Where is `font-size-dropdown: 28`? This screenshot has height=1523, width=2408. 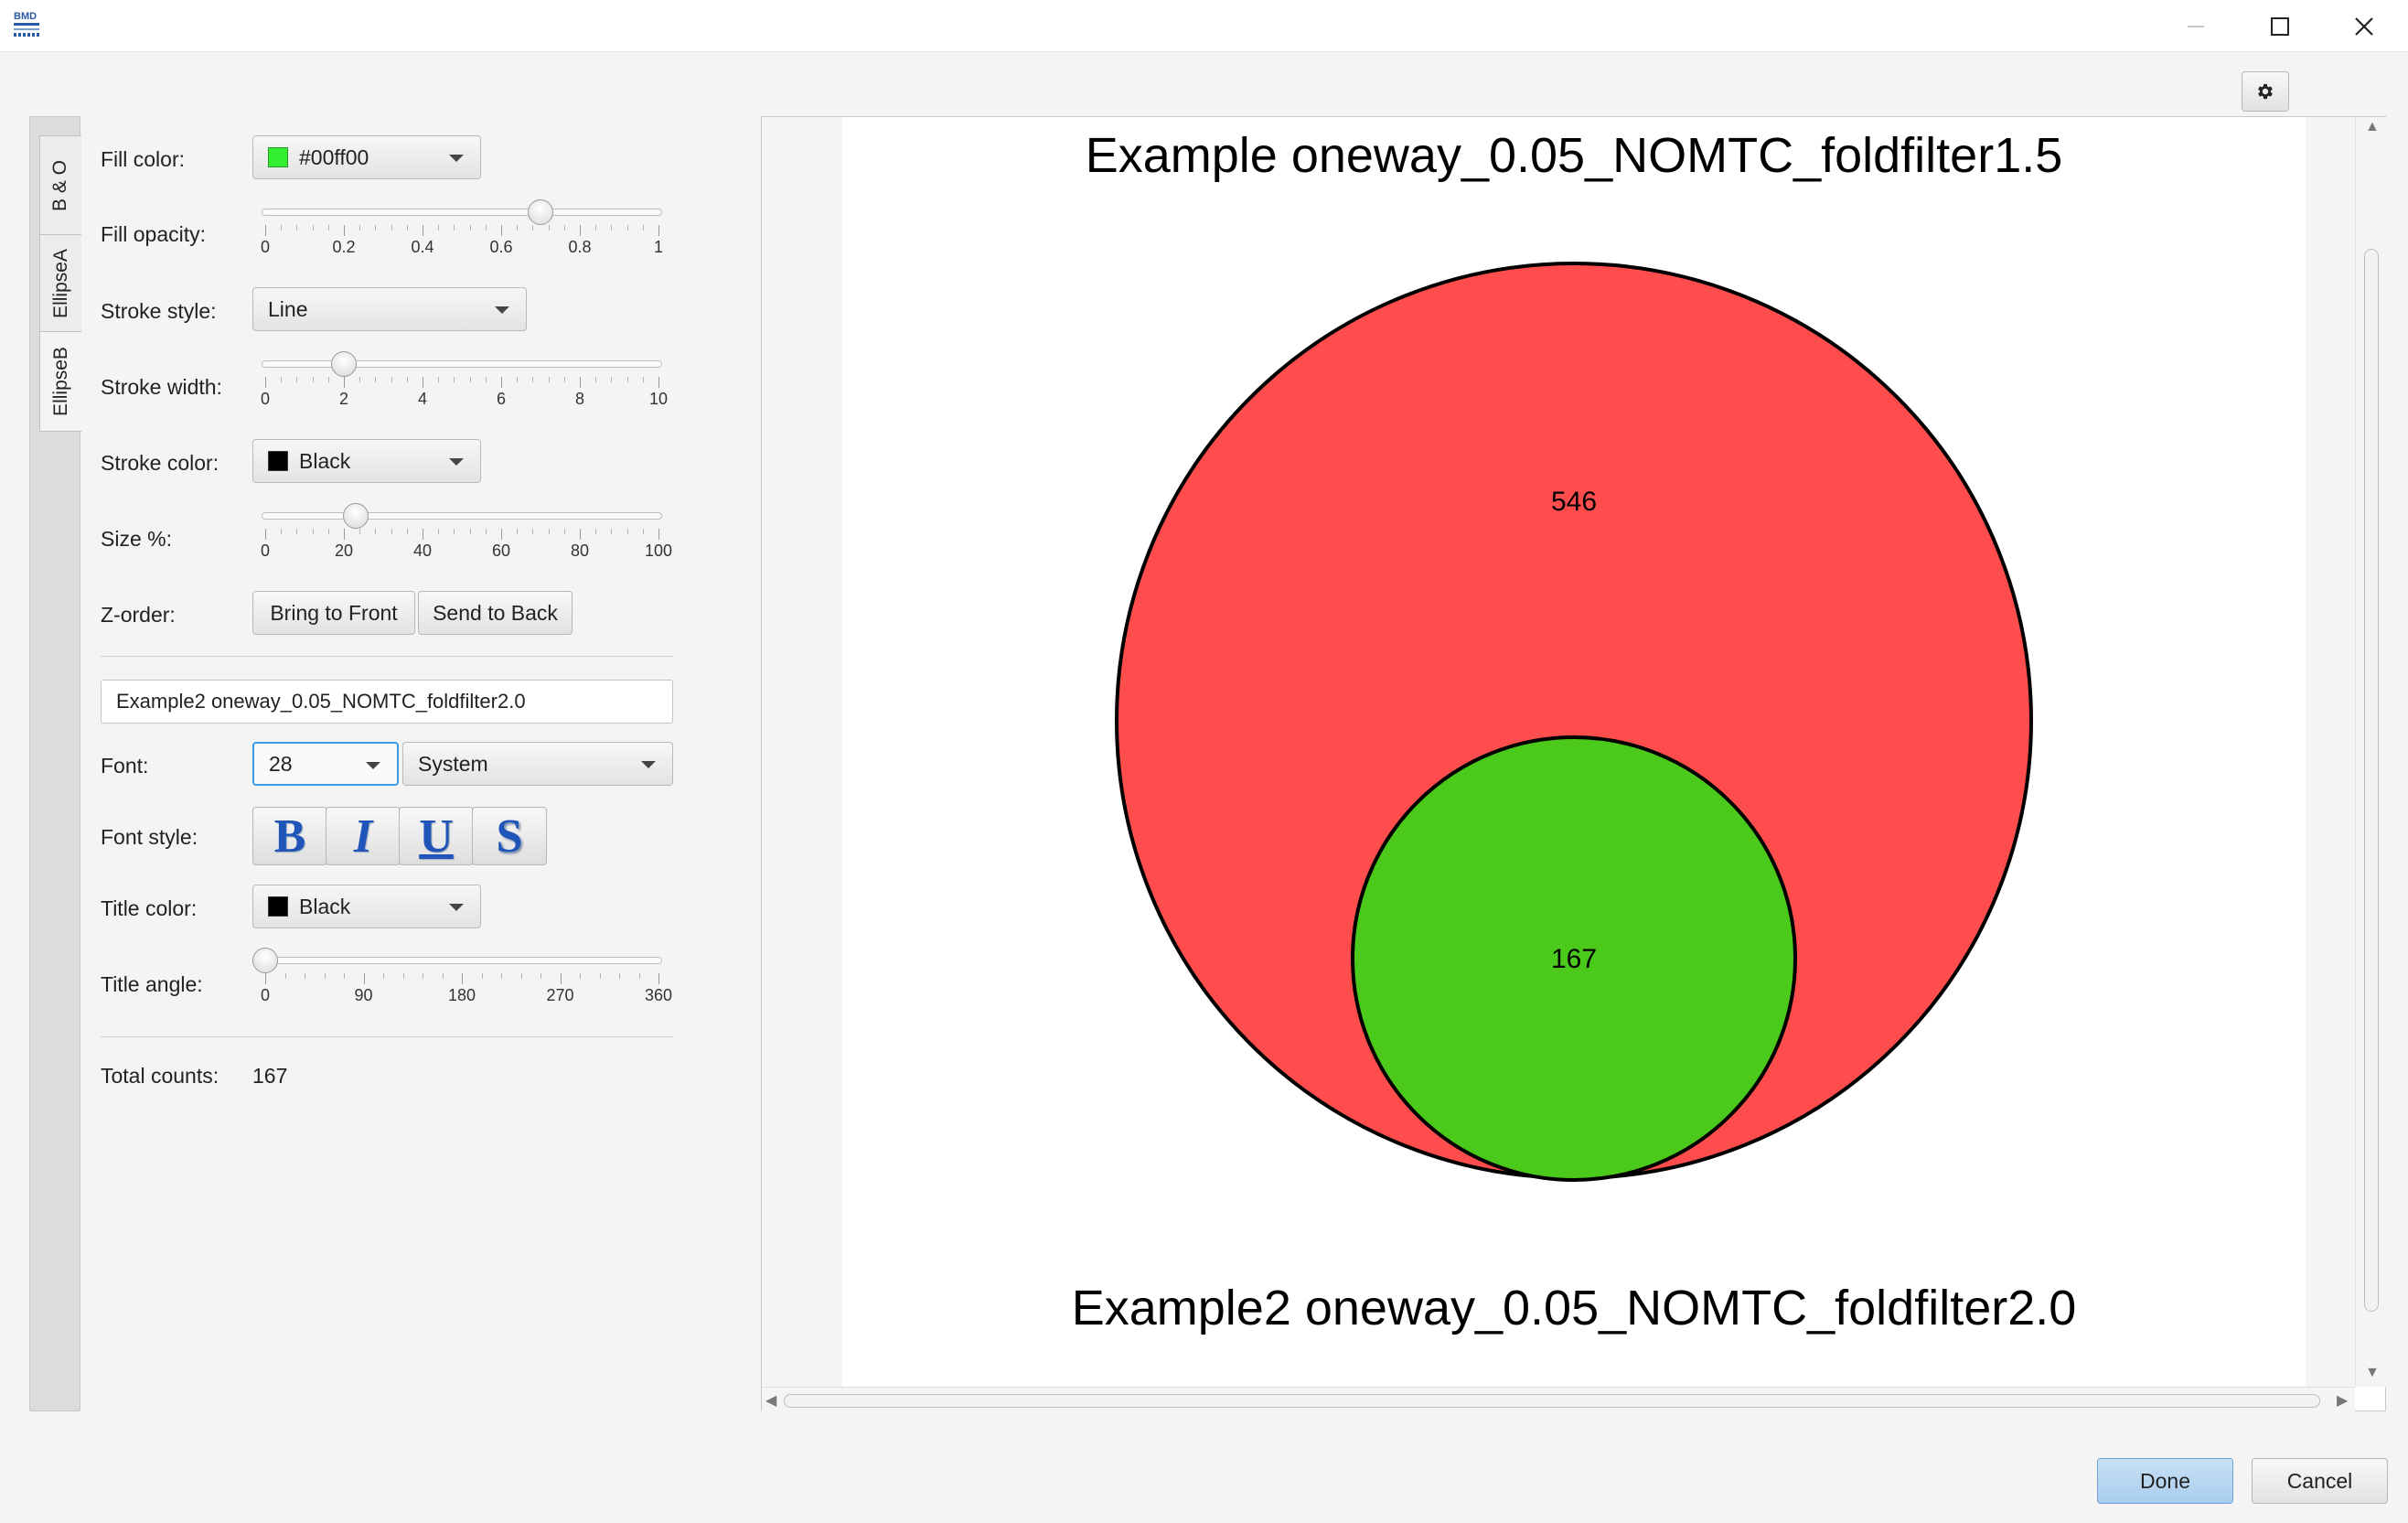 font-size-dropdown: 28 is located at coordinates (325, 764).